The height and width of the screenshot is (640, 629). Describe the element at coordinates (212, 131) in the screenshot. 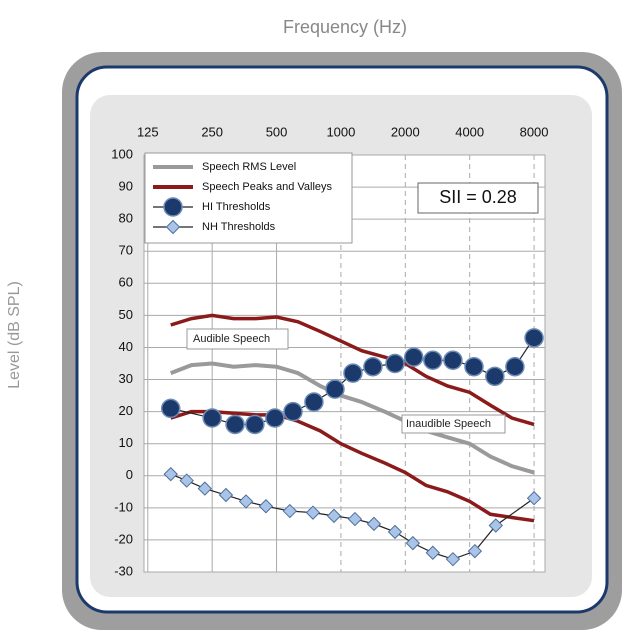

I see `x-tick-label: 250` at that location.